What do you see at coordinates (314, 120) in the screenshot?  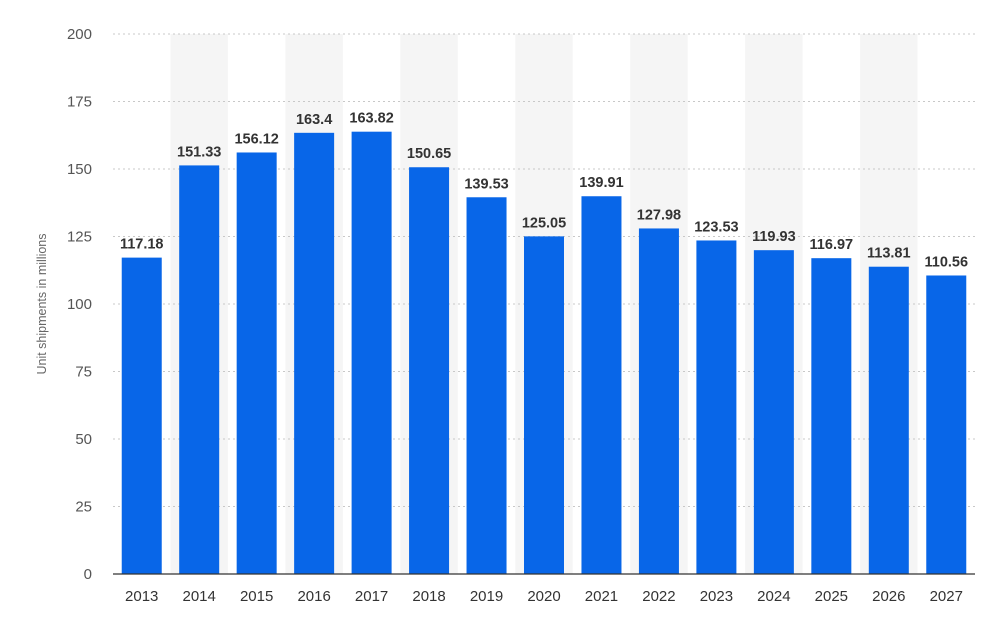 I see `data-label-2016: 163.4` at bounding box center [314, 120].